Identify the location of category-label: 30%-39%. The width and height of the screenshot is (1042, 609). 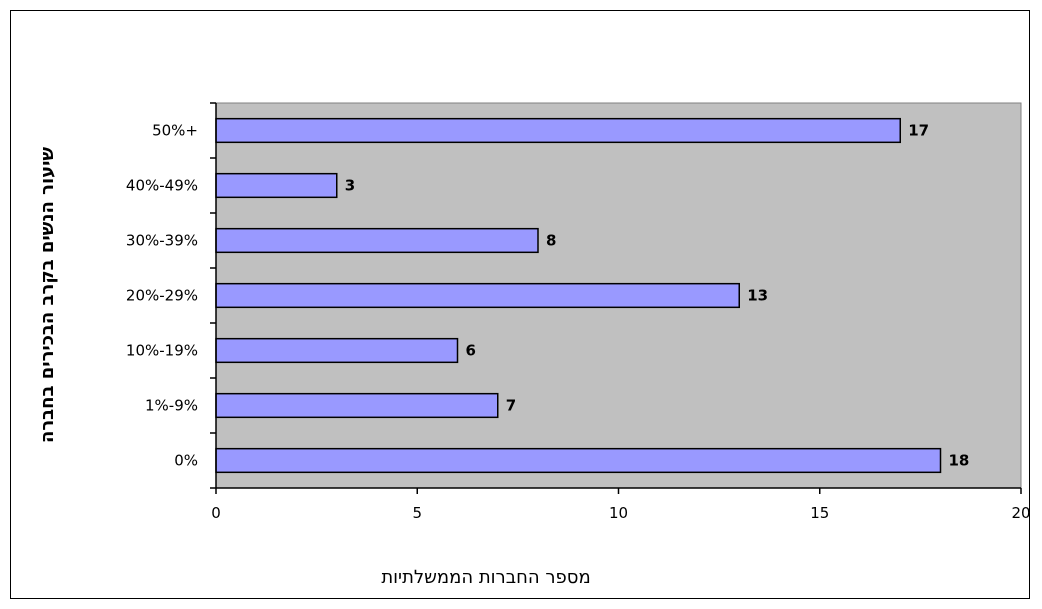
(162, 241).